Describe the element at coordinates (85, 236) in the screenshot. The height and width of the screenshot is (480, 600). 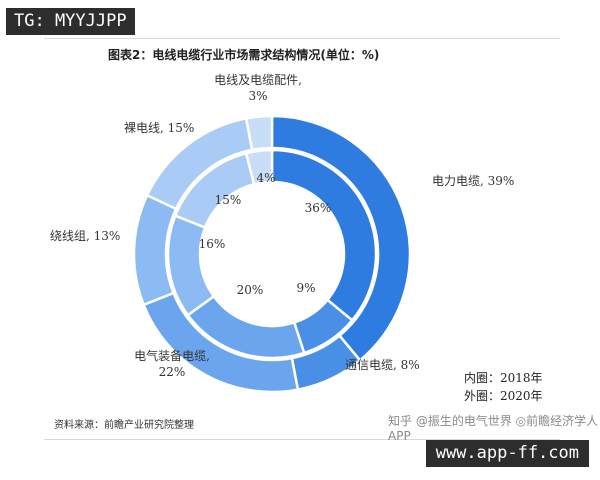
I see `outer-label-3: 绕线组, 13%` at that location.